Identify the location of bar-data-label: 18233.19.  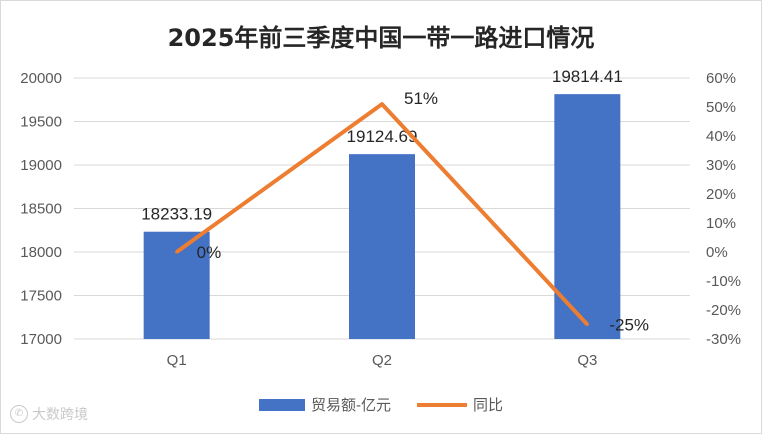
(176, 214).